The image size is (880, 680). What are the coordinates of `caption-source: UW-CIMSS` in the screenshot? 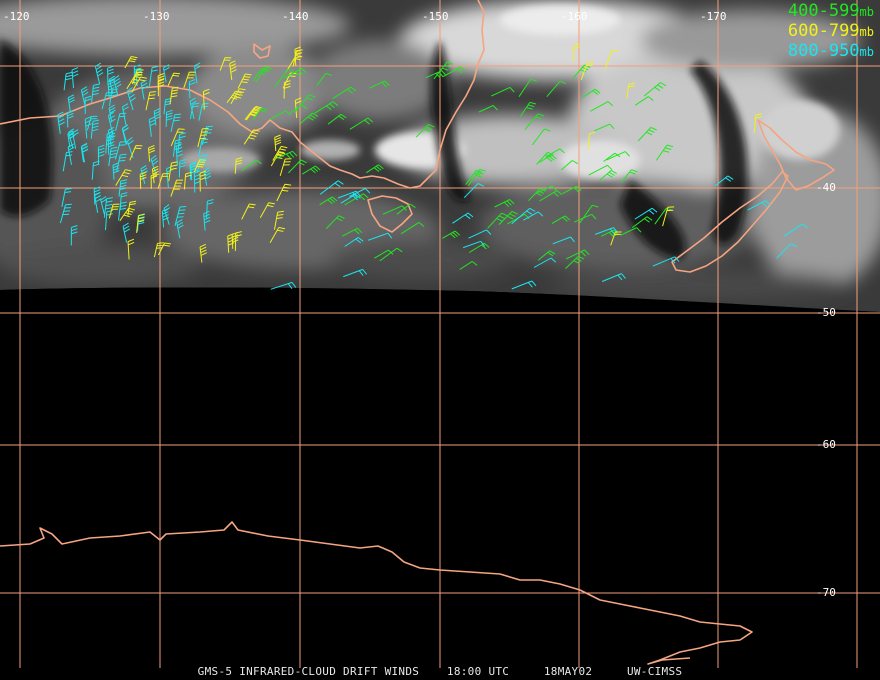 It's located at (654, 671).